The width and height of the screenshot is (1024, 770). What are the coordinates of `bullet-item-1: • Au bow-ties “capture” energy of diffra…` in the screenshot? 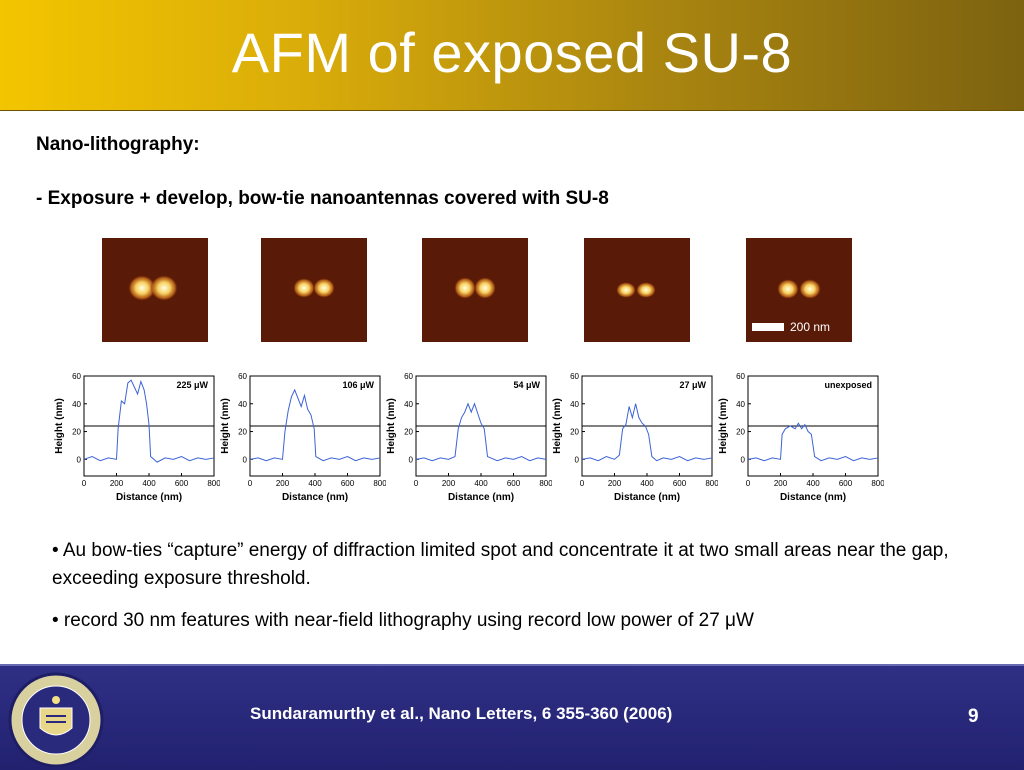 It's located at (500, 564).